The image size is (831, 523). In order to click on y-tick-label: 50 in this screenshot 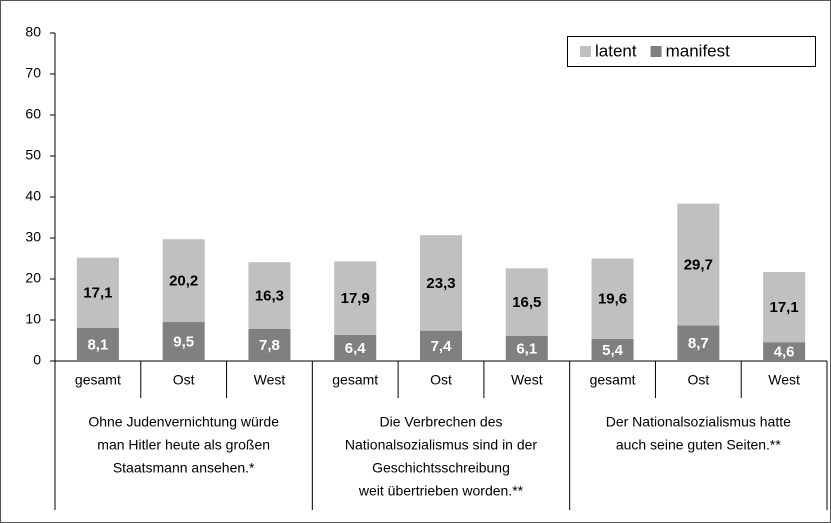, I will do `click(33, 155)`.